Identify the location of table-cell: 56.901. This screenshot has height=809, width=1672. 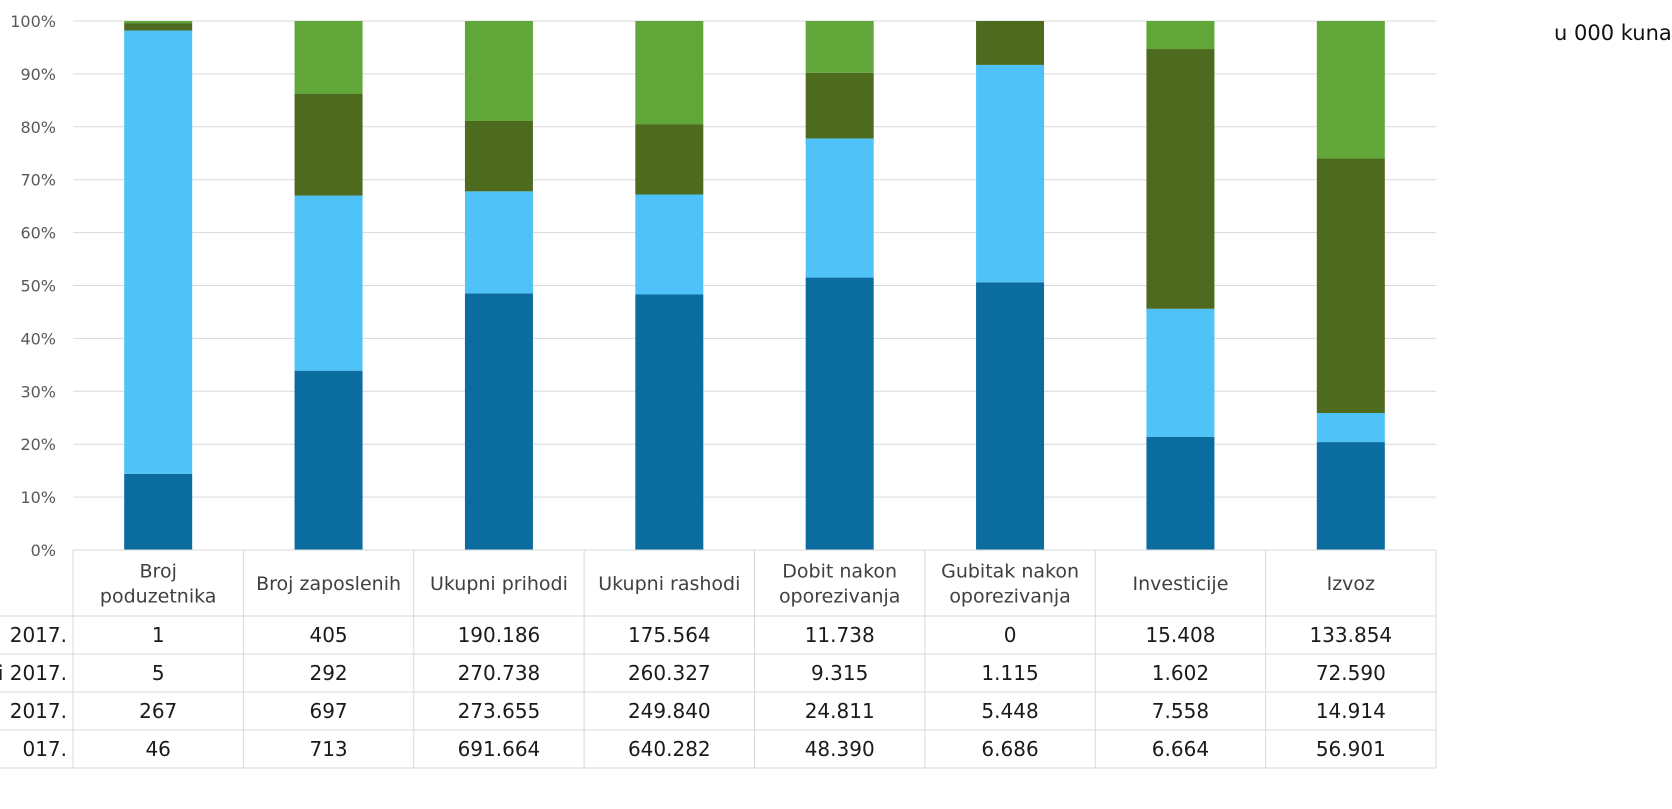
(1351, 749).